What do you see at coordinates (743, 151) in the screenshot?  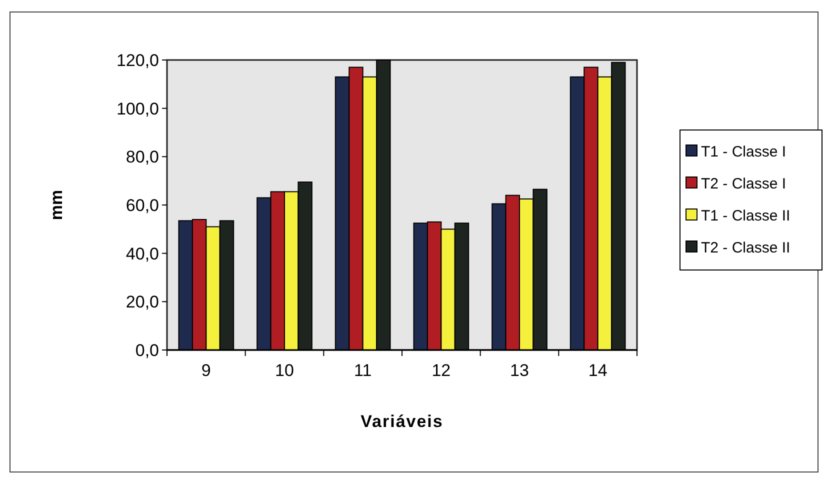 I see `legend-label: T1 - Classe I` at bounding box center [743, 151].